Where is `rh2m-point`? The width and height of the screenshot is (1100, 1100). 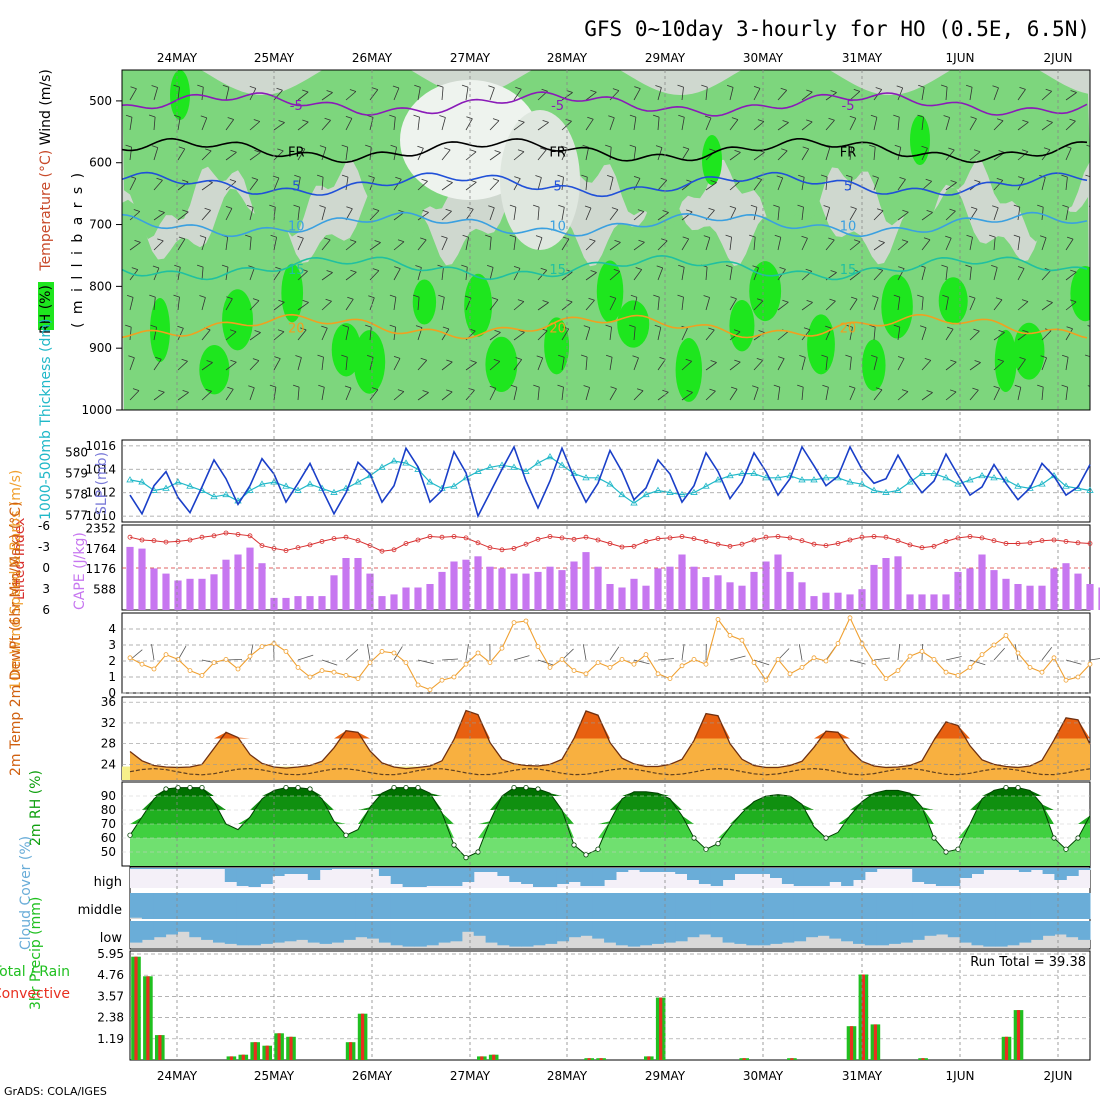 rh2m-point is located at coordinates (166, 789).